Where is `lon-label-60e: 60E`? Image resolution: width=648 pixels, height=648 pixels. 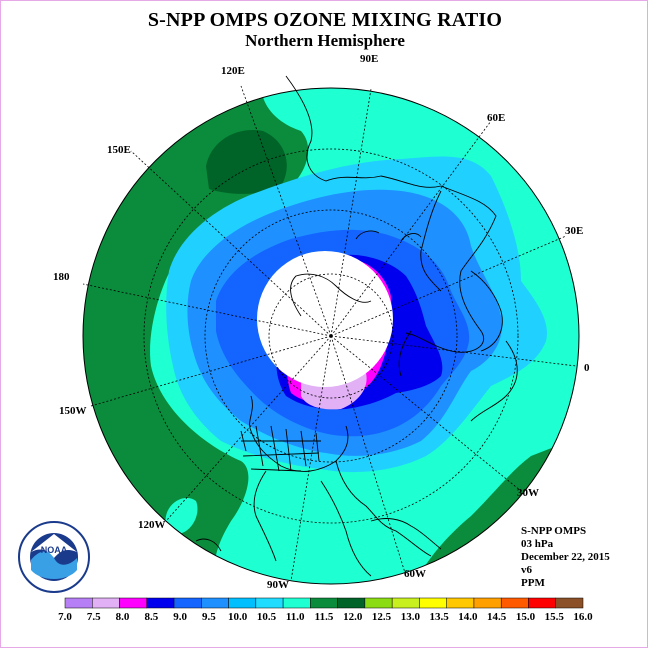 lon-label-60e: 60E is located at coordinates (496, 118).